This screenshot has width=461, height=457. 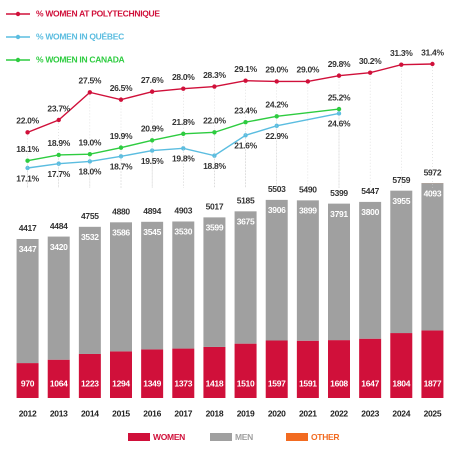 I want to click on percent-label: 23.7%, so click(x=58, y=108).